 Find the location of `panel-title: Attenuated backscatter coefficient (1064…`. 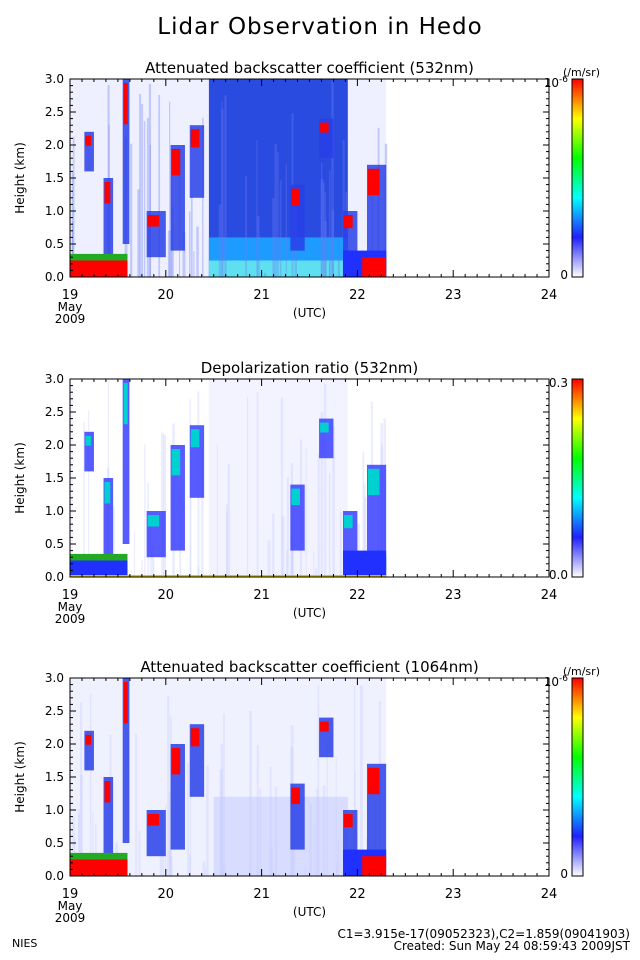

panel-title: Attenuated backscatter coefficient (1064… is located at coordinates (309, 667).